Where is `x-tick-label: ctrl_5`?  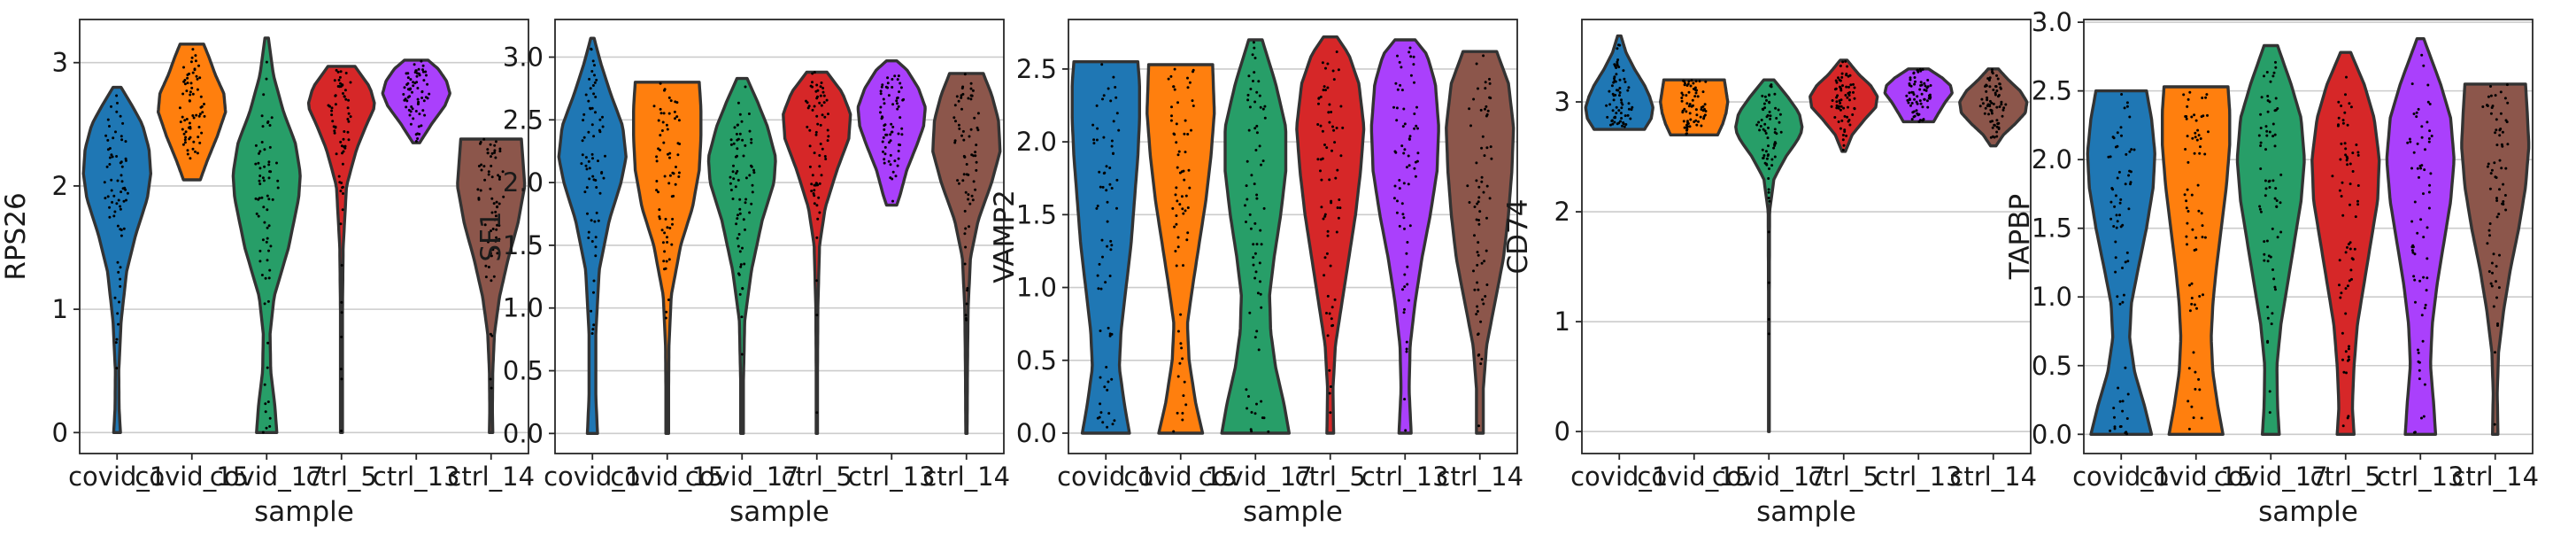 x-tick-label: ctrl_5 is located at coordinates (341, 477).